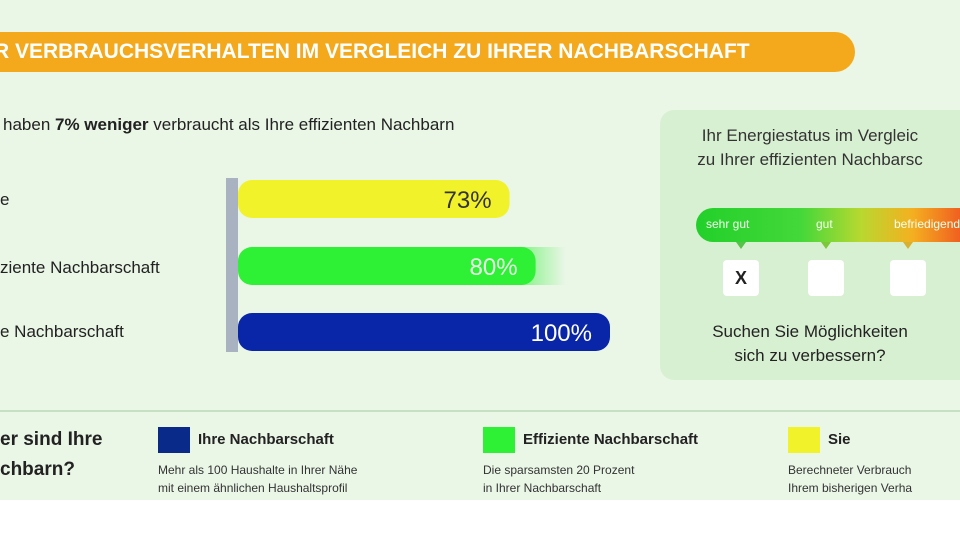  What do you see at coordinates (826, 278) in the screenshot?
I see `checkbox-good` at bounding box center [826, 278].